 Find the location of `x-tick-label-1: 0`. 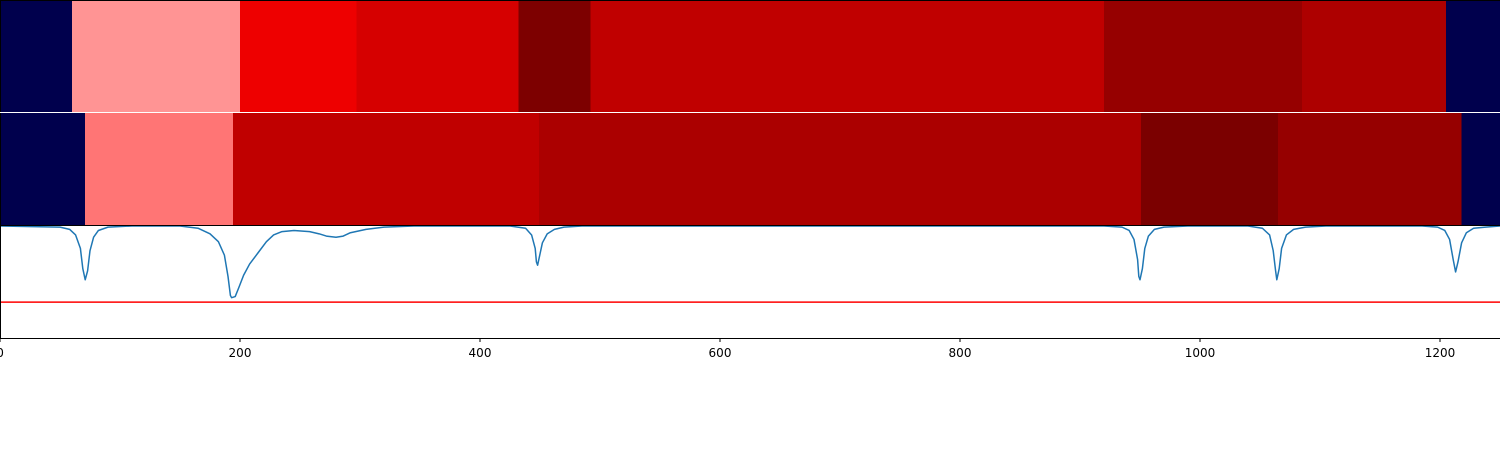

x-tick-label-1: 0 is located at coordinates (2, 353).